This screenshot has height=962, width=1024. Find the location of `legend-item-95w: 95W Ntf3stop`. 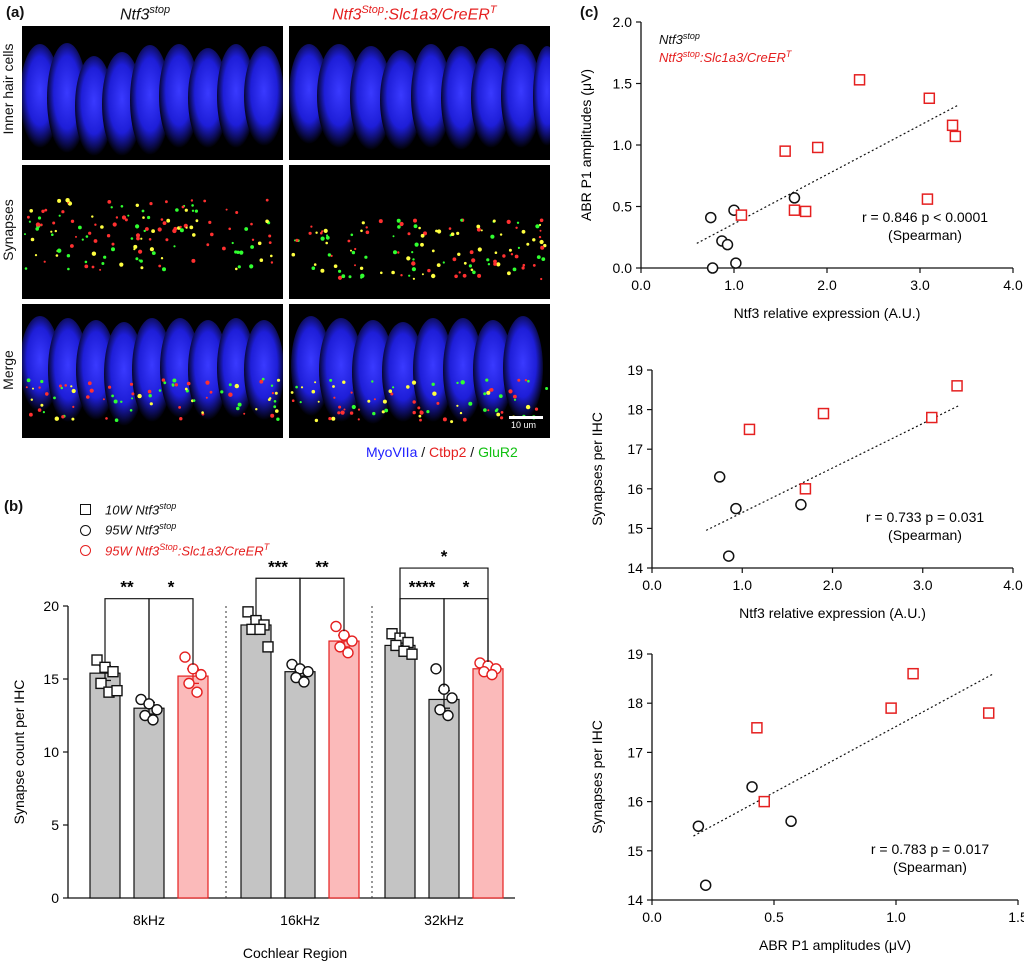

legend-item-95w: 95W Ntf3stop is located at coordinates (174, 528).